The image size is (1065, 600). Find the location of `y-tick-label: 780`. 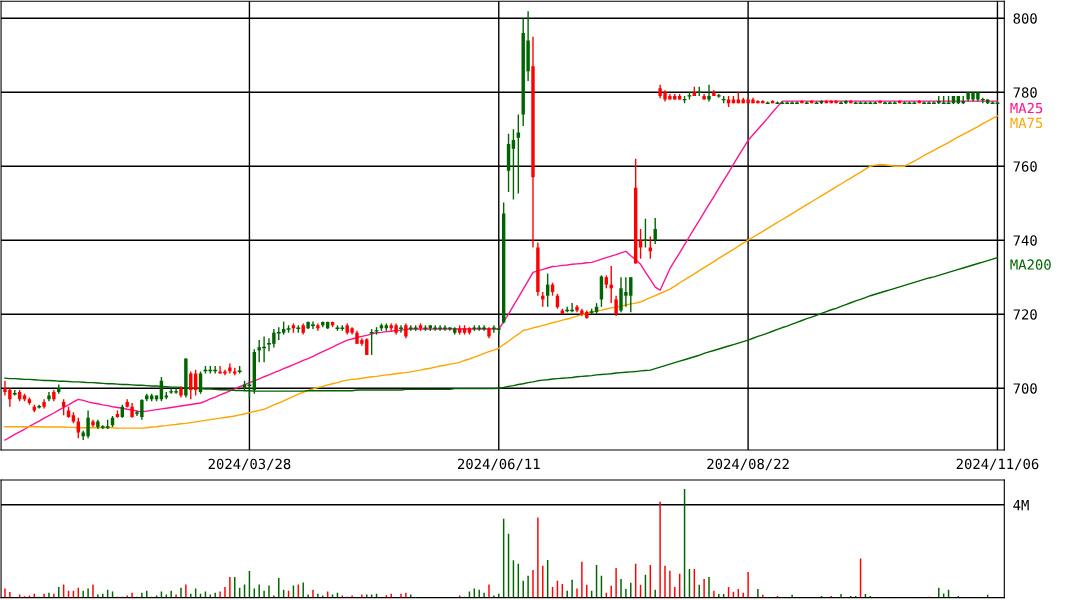

y-tick-label: 780 is located at coordinates (1025, 92).